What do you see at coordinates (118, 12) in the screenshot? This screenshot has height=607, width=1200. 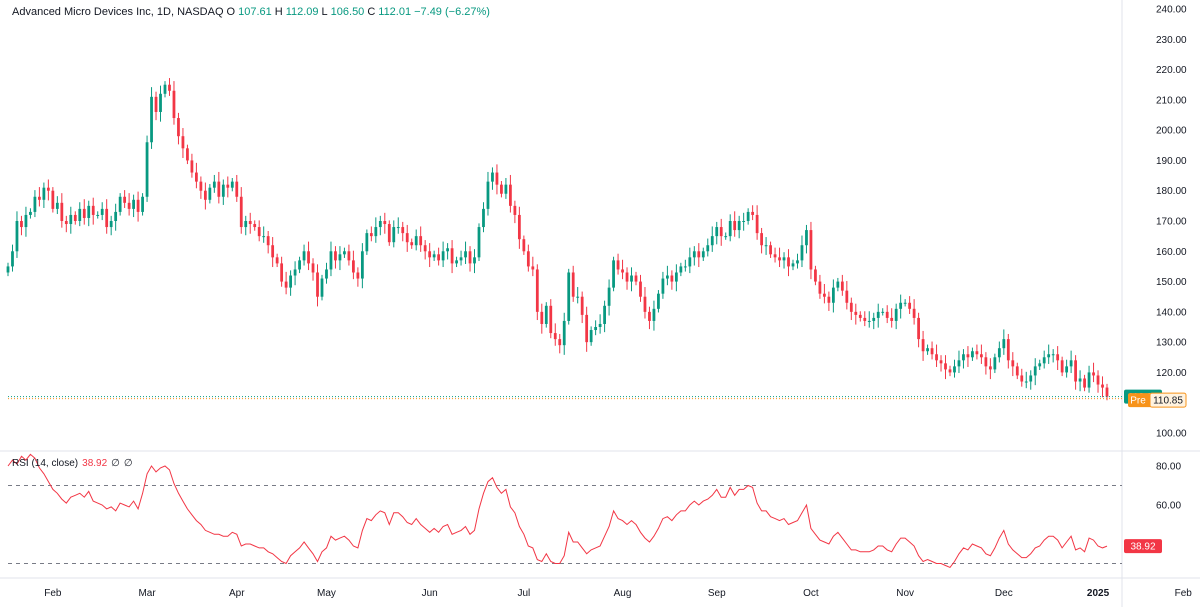 I see `symbol-title: Advanced Micro Devices Inc, 1D, NASDAQ` at bounding box center [118, 12].